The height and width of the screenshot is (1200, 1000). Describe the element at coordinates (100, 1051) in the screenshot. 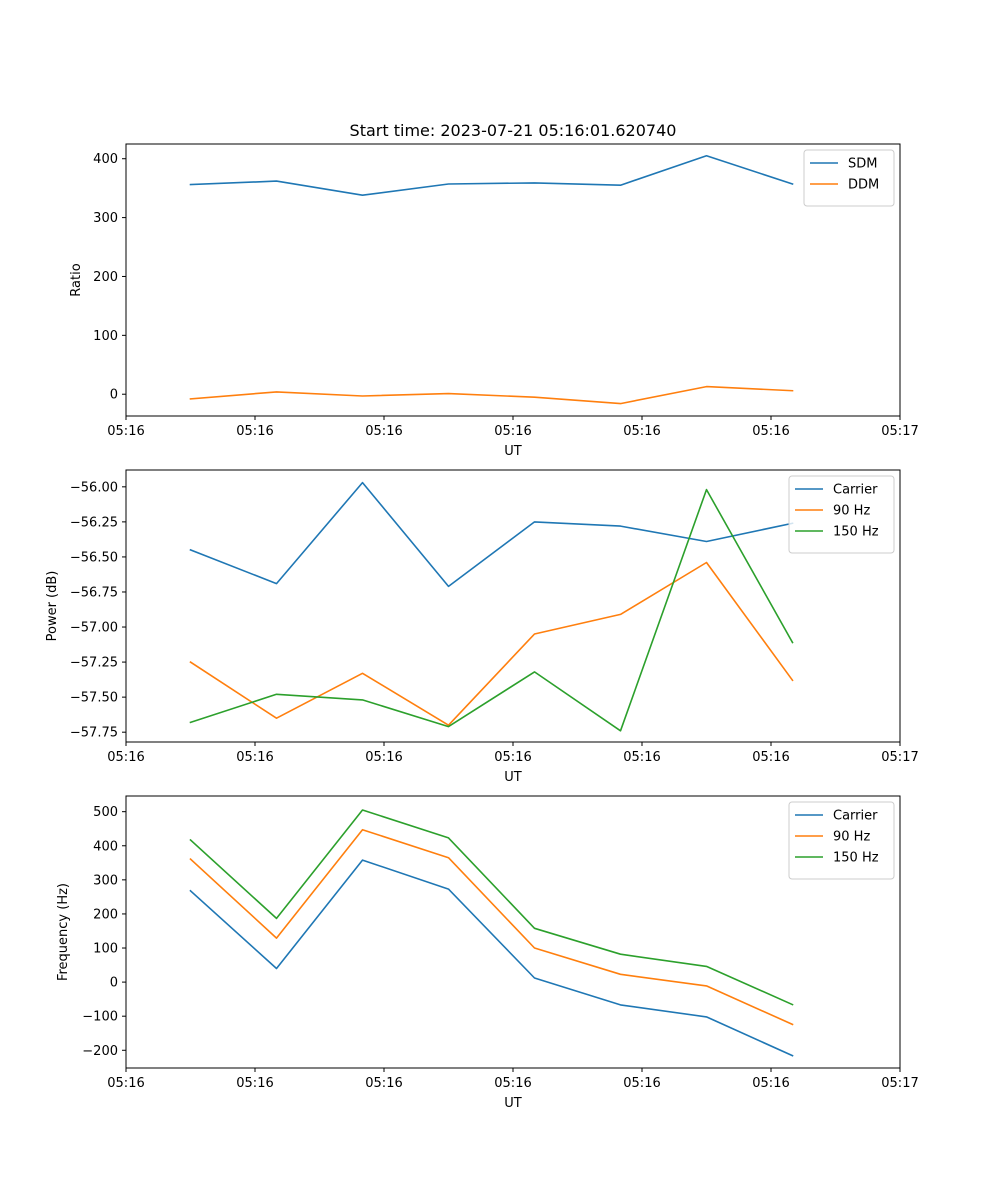

I see `y-tick-label: −200` at that location.